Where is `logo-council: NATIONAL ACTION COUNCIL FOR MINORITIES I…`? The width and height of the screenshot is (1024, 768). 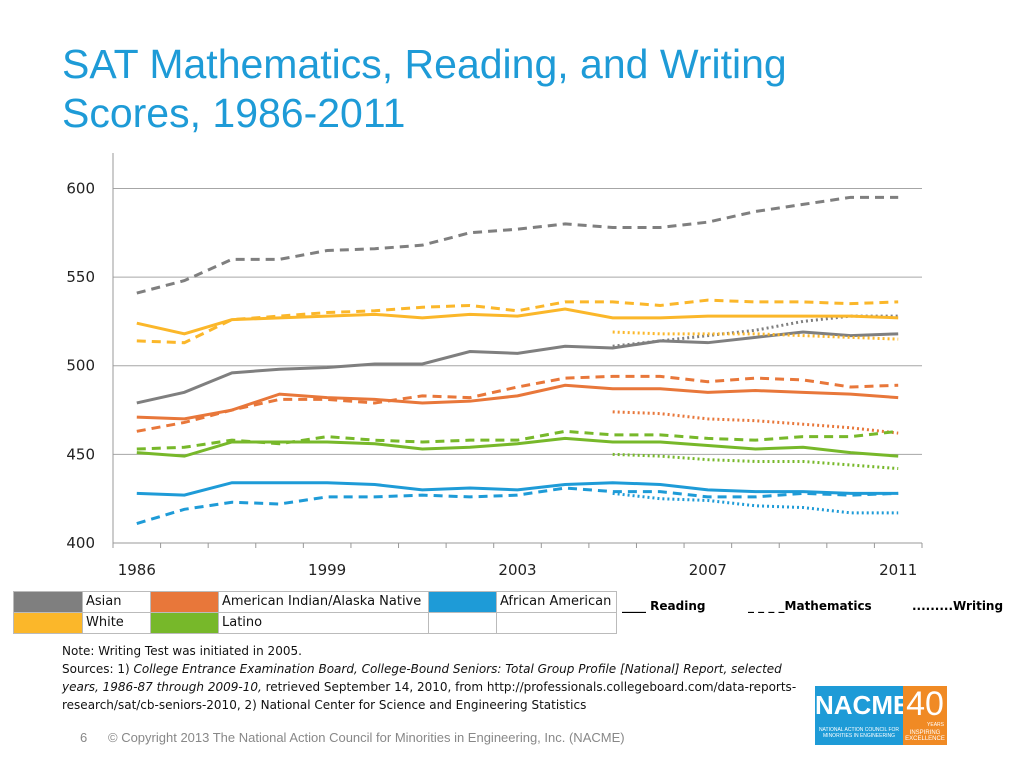 logo-council: NATIONAL ACTION COUNCIL FOR MINORITIES I… is located at coordinates (859, 733).